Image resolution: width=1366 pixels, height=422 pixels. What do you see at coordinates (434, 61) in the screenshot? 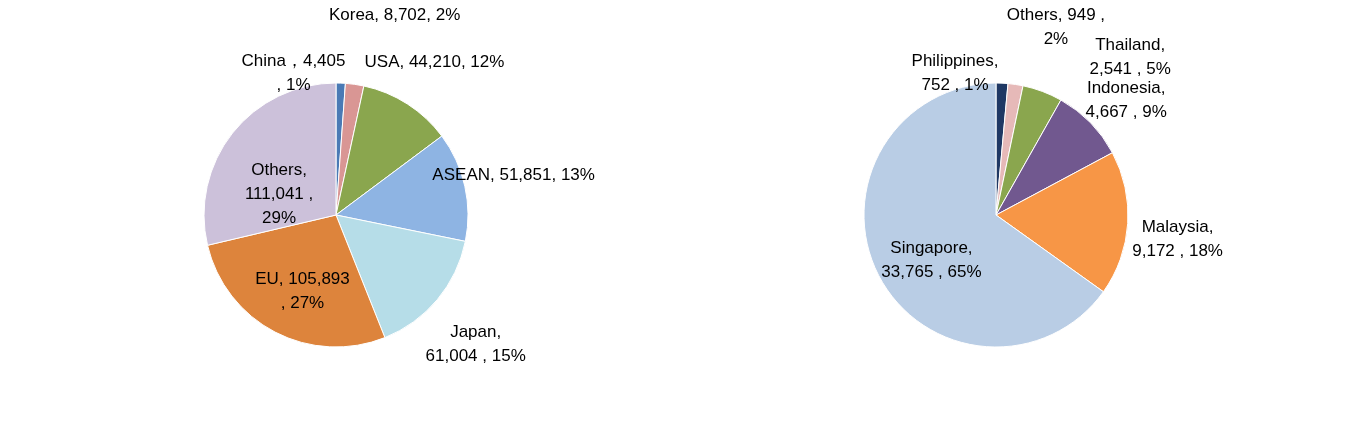
I see `slice-label: USA, 44,210, 12%` at bounding box center [434, 61].